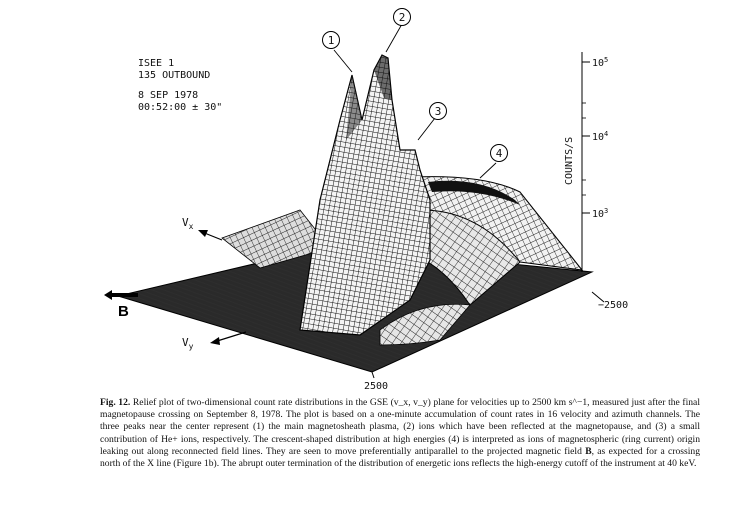 The height and width of the screenshot is (514, 733). I want to click on orbit-label: 135 OUTBOUND, so click(174, 75).